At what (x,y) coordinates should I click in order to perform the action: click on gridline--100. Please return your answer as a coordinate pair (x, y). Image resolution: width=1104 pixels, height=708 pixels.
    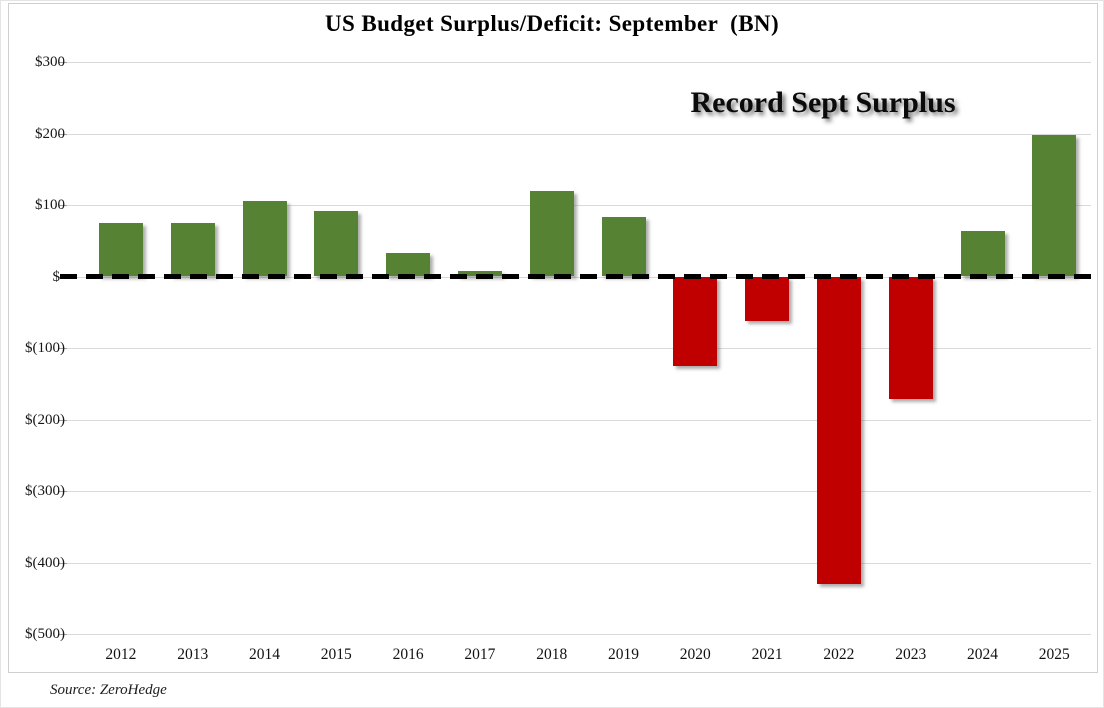
    Looking at the image, I should click on (579, 348).